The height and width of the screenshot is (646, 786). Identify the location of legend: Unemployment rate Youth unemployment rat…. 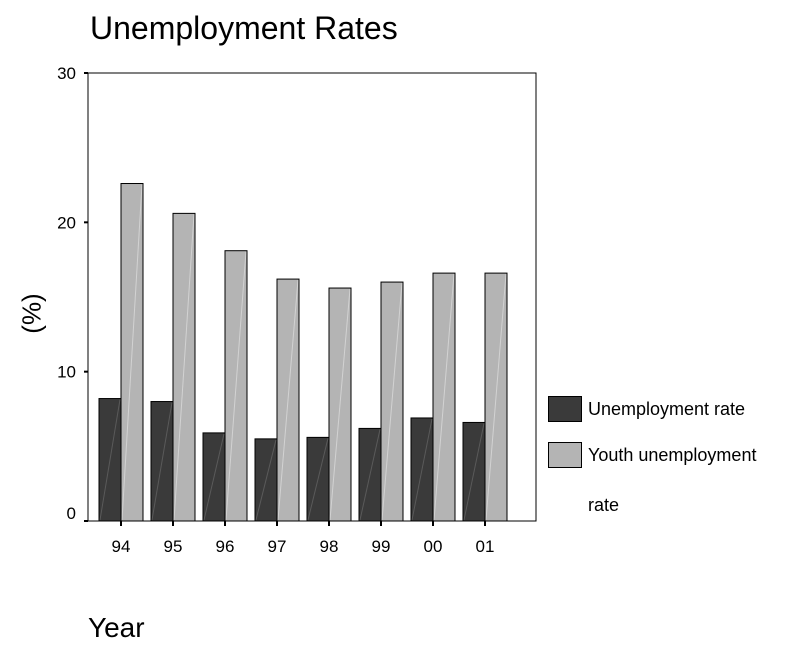
(663, 473).